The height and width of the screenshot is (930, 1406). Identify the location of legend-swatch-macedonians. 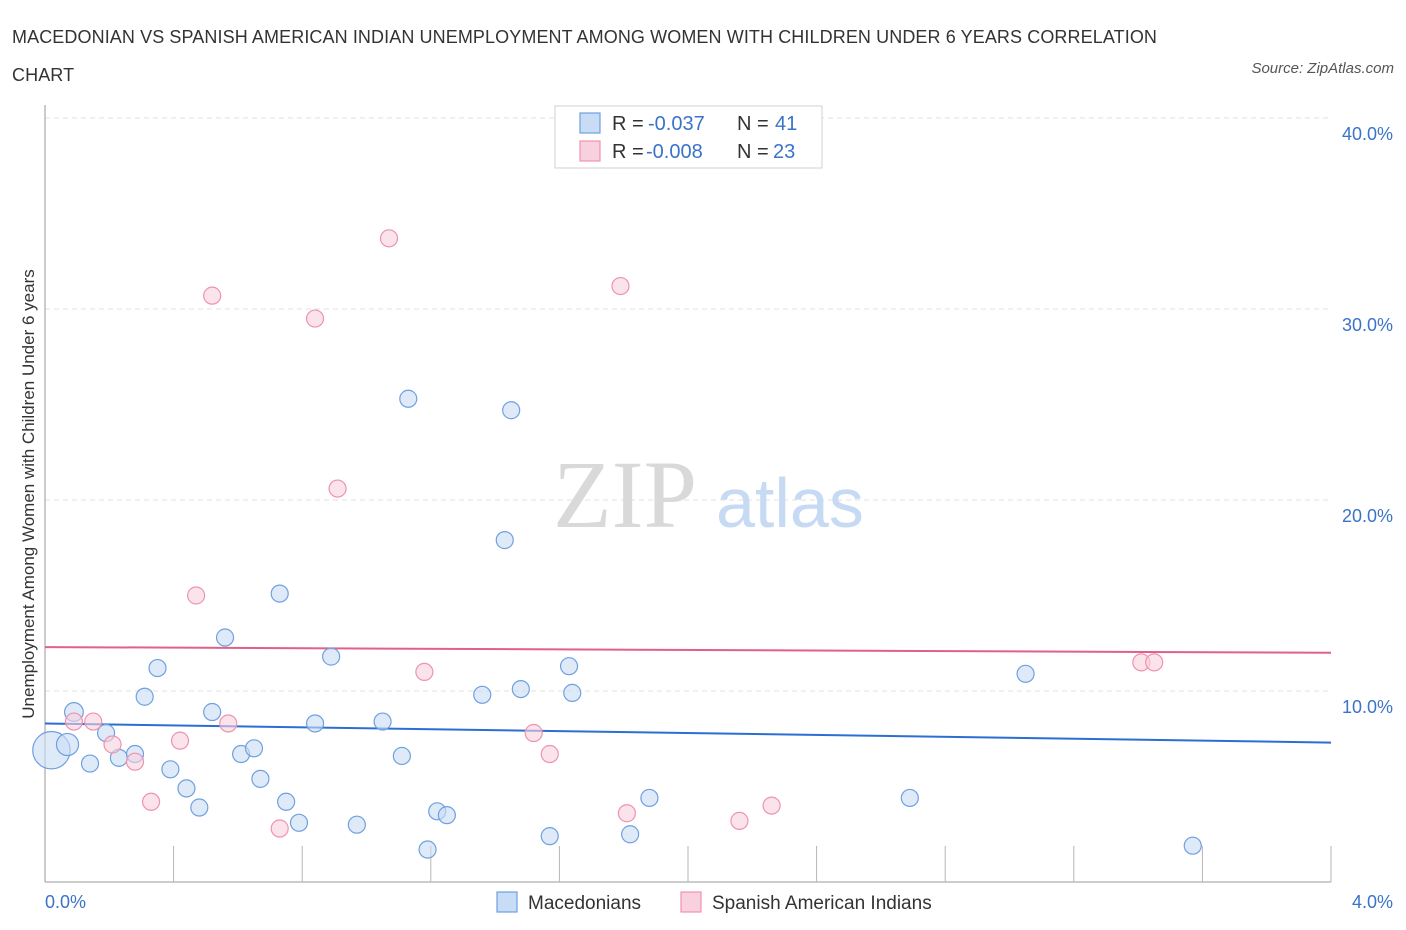
(590, 123).